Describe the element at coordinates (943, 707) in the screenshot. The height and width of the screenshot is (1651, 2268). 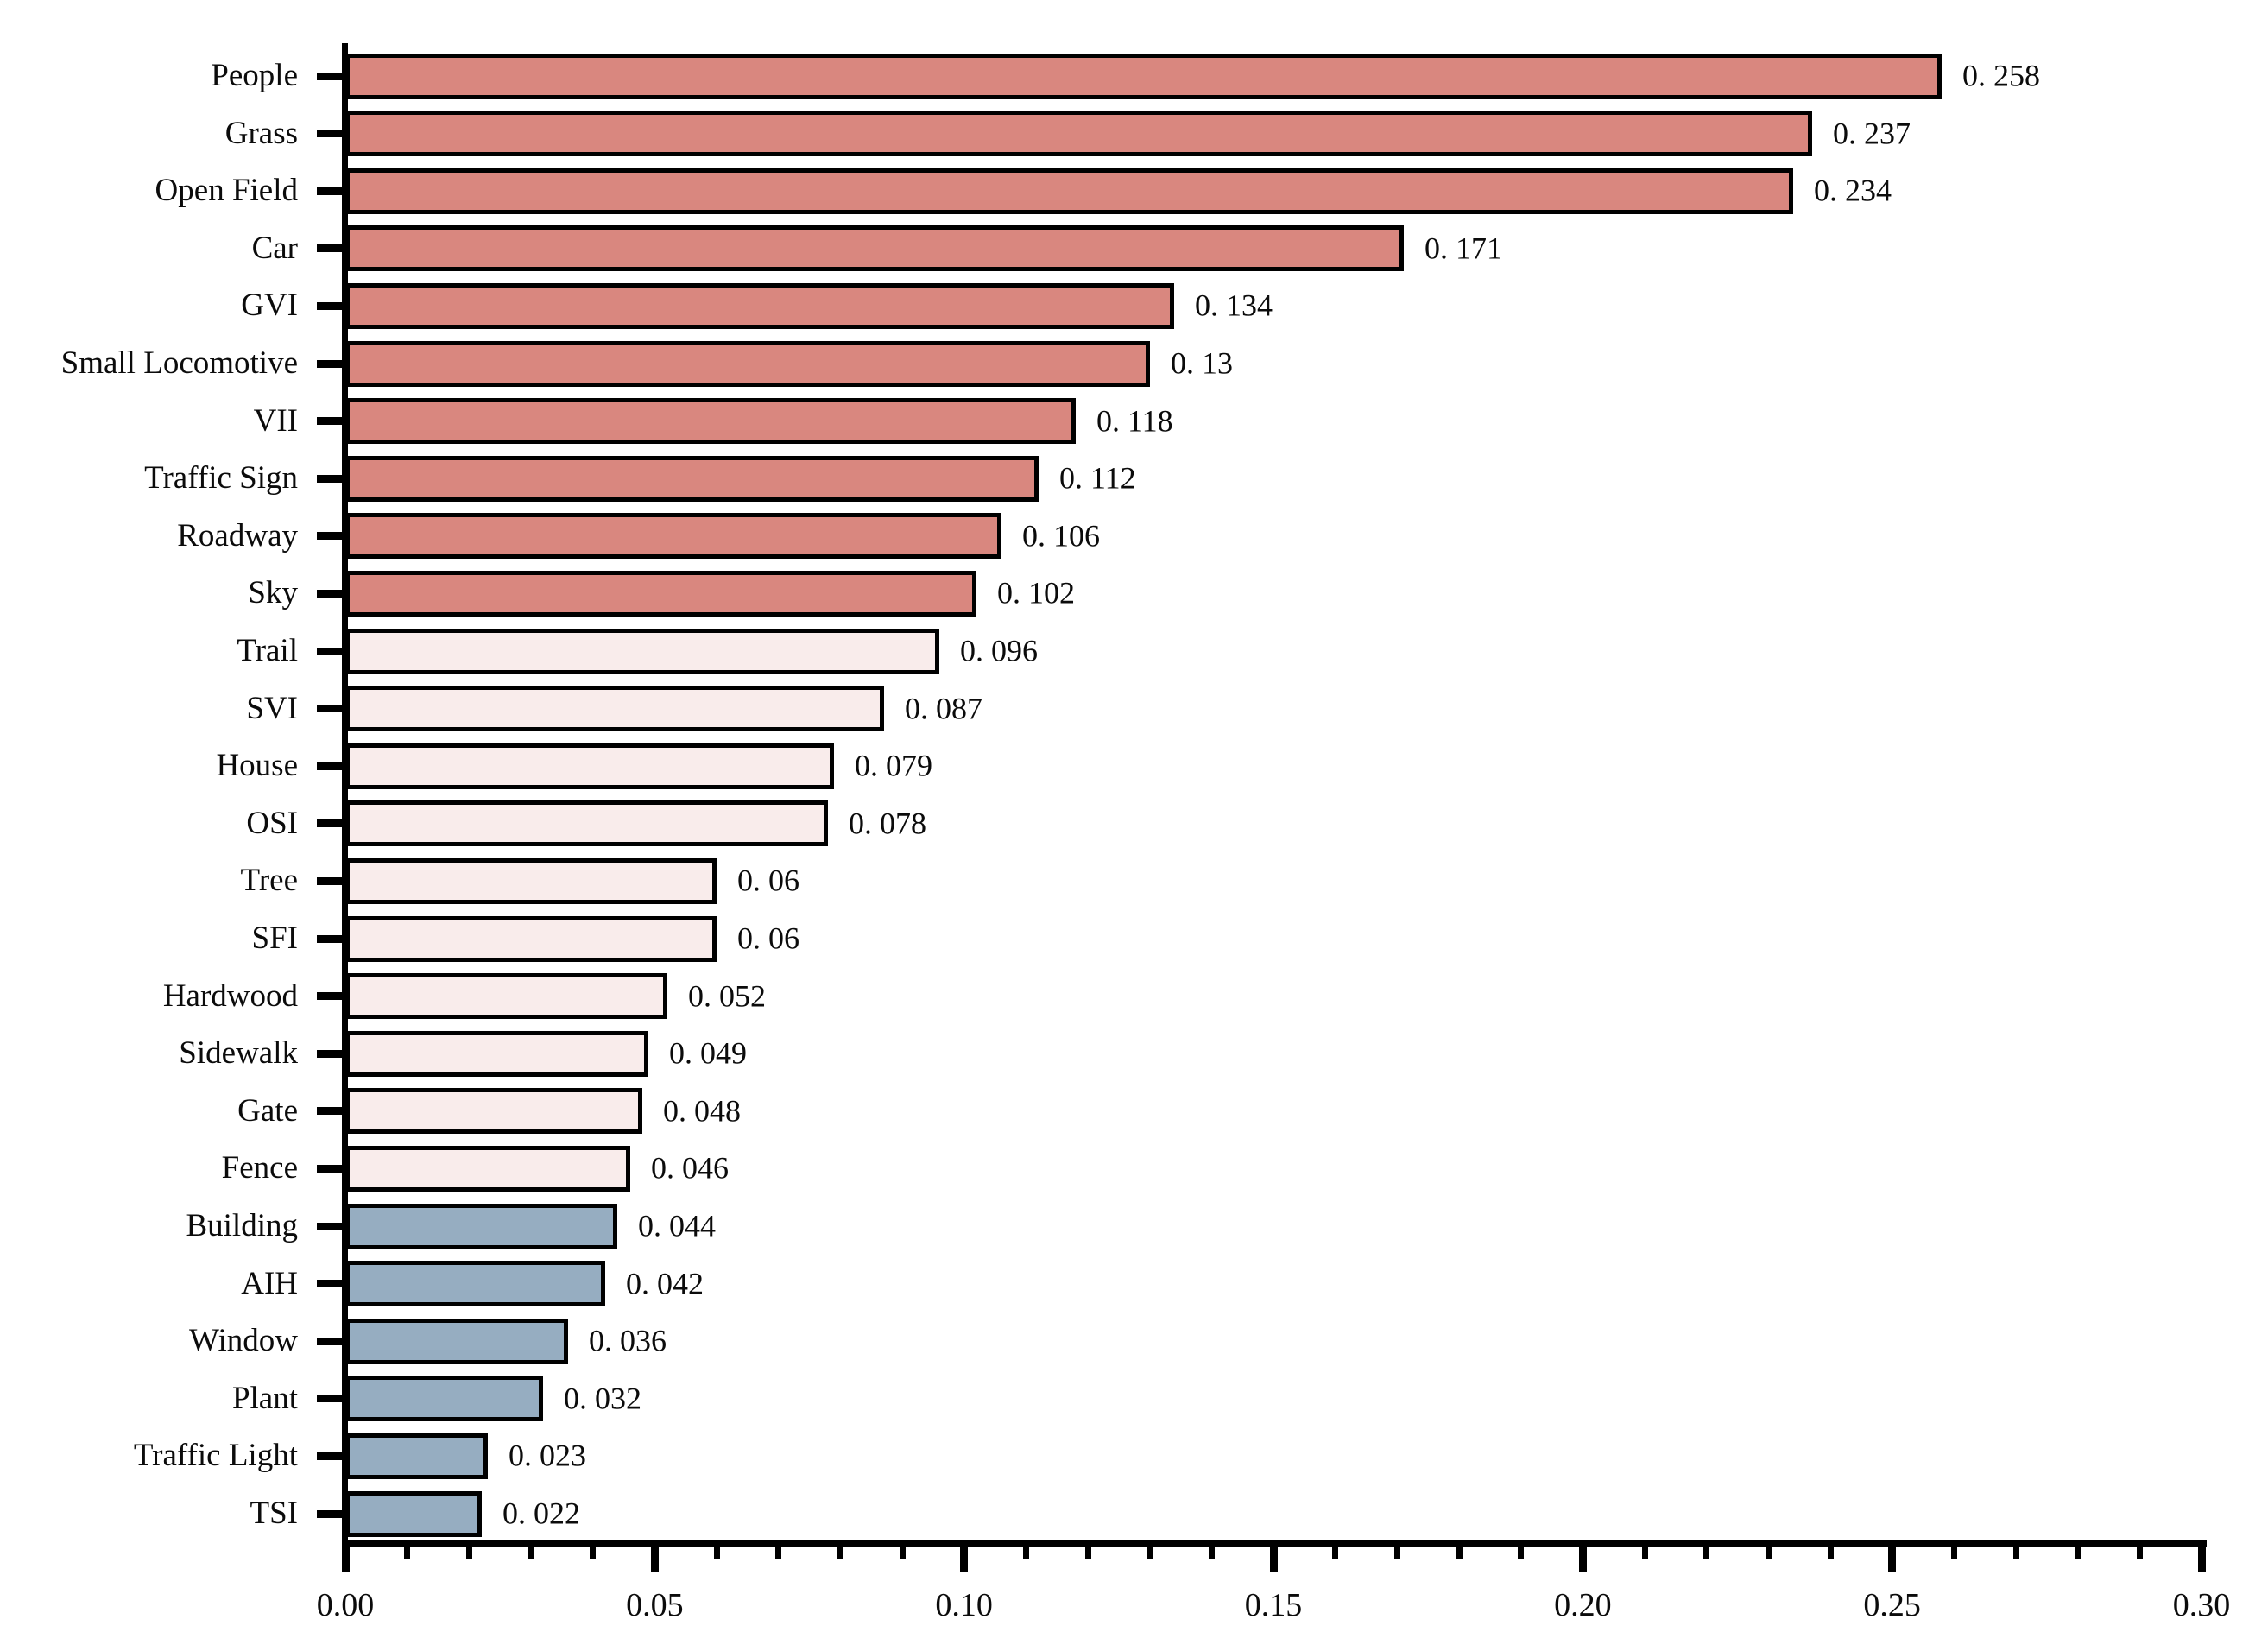
I see `value-label: 0. 087` at that location.